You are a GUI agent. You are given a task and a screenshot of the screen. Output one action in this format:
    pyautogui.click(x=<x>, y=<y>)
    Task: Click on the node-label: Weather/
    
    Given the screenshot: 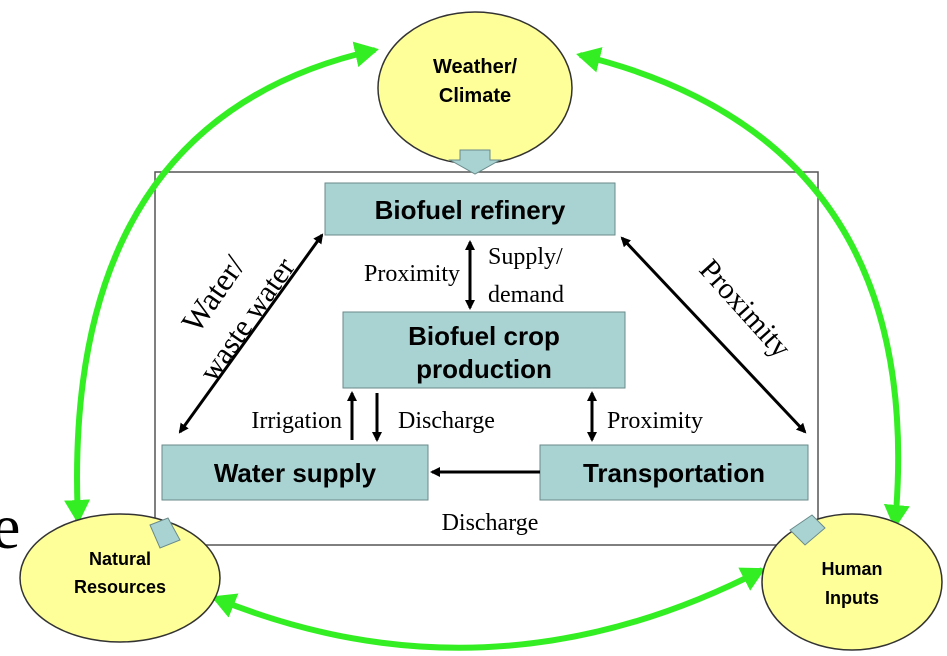 What is the action you would take?
    pyautogui.click(x=475, y=67)
    